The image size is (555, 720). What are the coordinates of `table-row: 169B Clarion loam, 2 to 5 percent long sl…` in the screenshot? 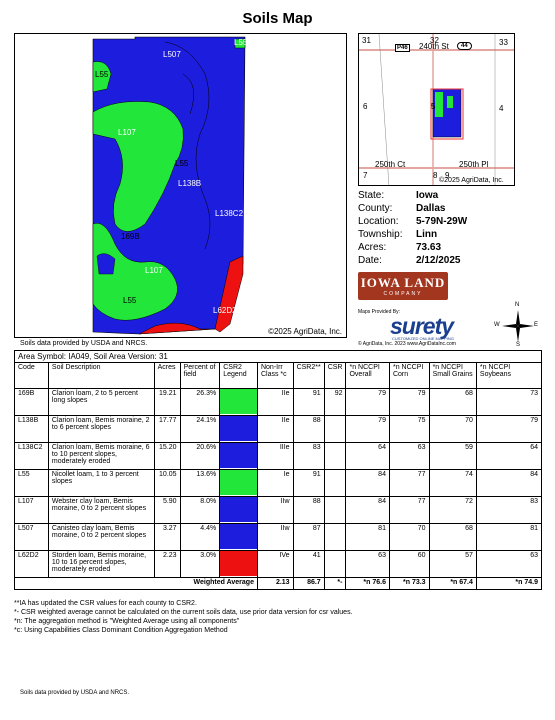 It's located at (278, 402).